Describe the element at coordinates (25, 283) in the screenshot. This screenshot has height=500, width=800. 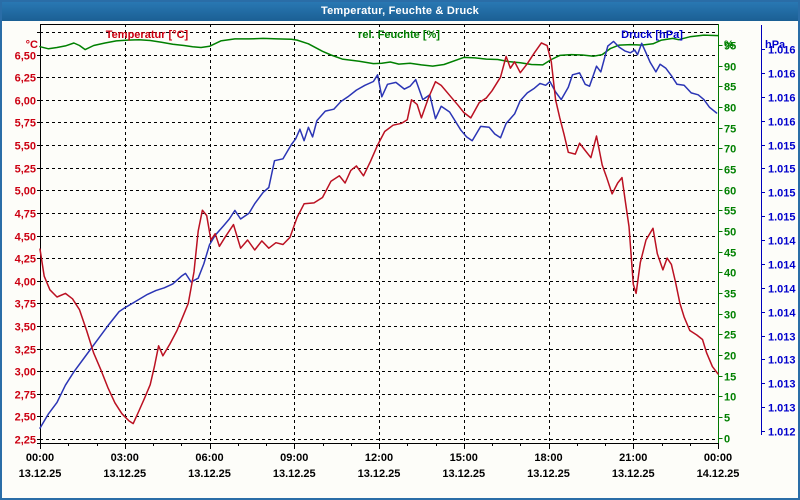
I see `temp-tick-label: 4,00` at that location.